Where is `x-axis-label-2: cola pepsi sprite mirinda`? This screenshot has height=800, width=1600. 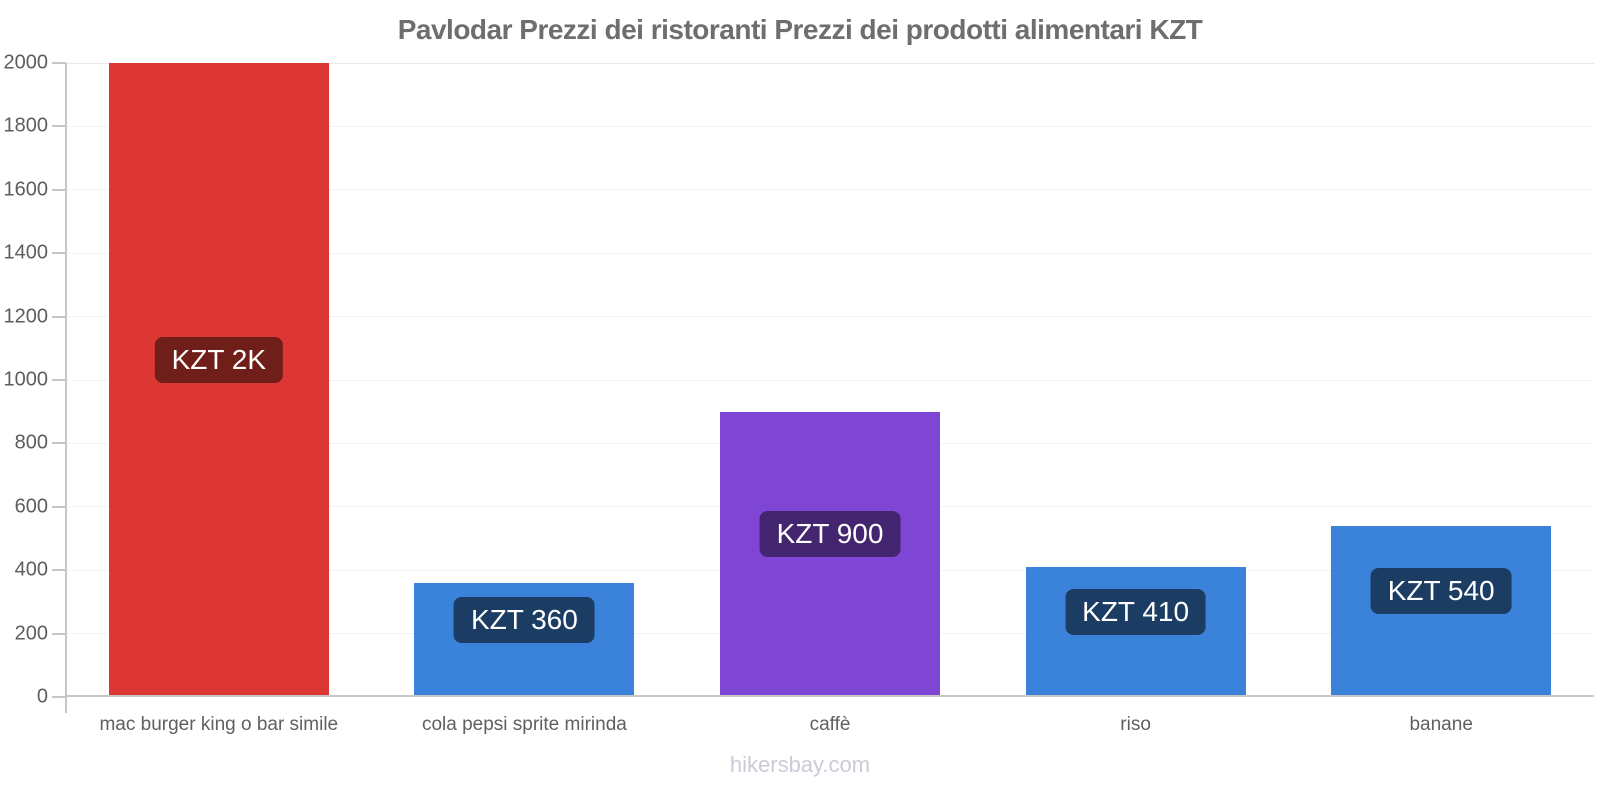
x-axis-label-2: cola pepsi sprite mirinda is located at coordinates (524, 724).